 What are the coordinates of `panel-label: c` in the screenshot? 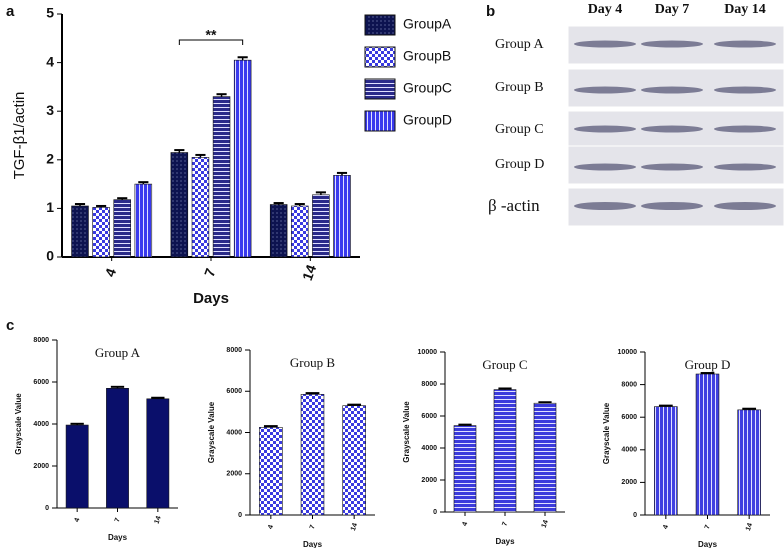 It's located at (10, 325).